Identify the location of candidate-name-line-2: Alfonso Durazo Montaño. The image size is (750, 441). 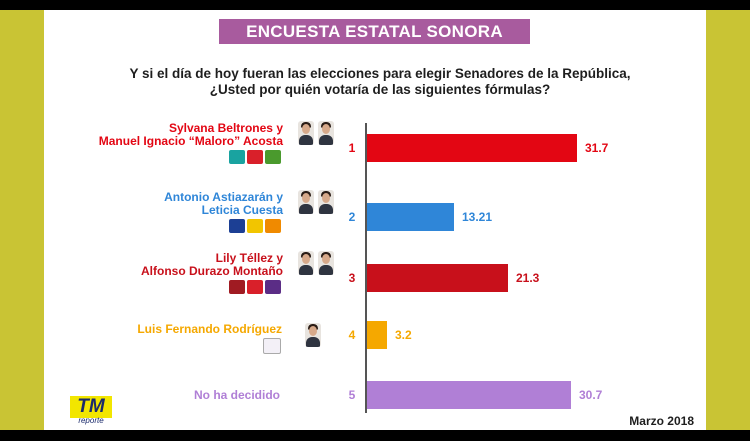
(212, 271).